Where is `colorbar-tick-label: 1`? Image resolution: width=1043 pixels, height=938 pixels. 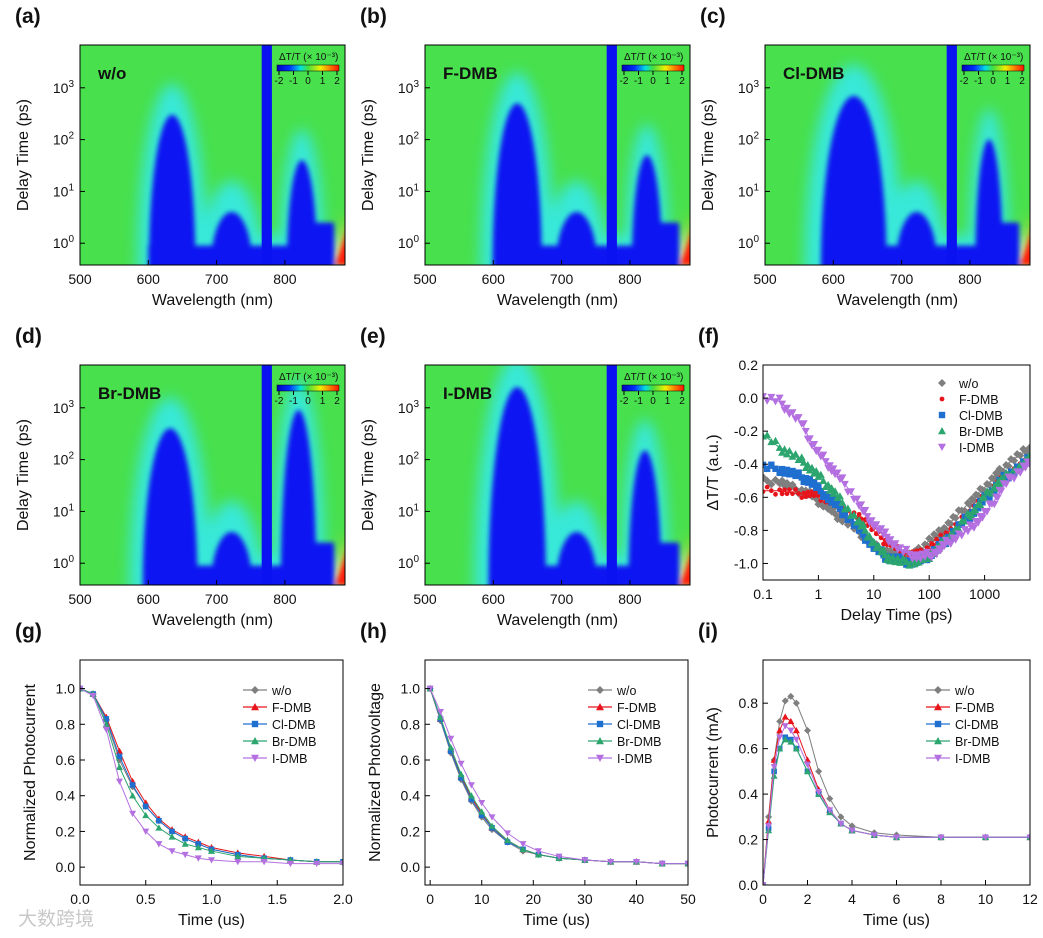
colorbar-tick-label: 1 is located at coordinates (323, 401).